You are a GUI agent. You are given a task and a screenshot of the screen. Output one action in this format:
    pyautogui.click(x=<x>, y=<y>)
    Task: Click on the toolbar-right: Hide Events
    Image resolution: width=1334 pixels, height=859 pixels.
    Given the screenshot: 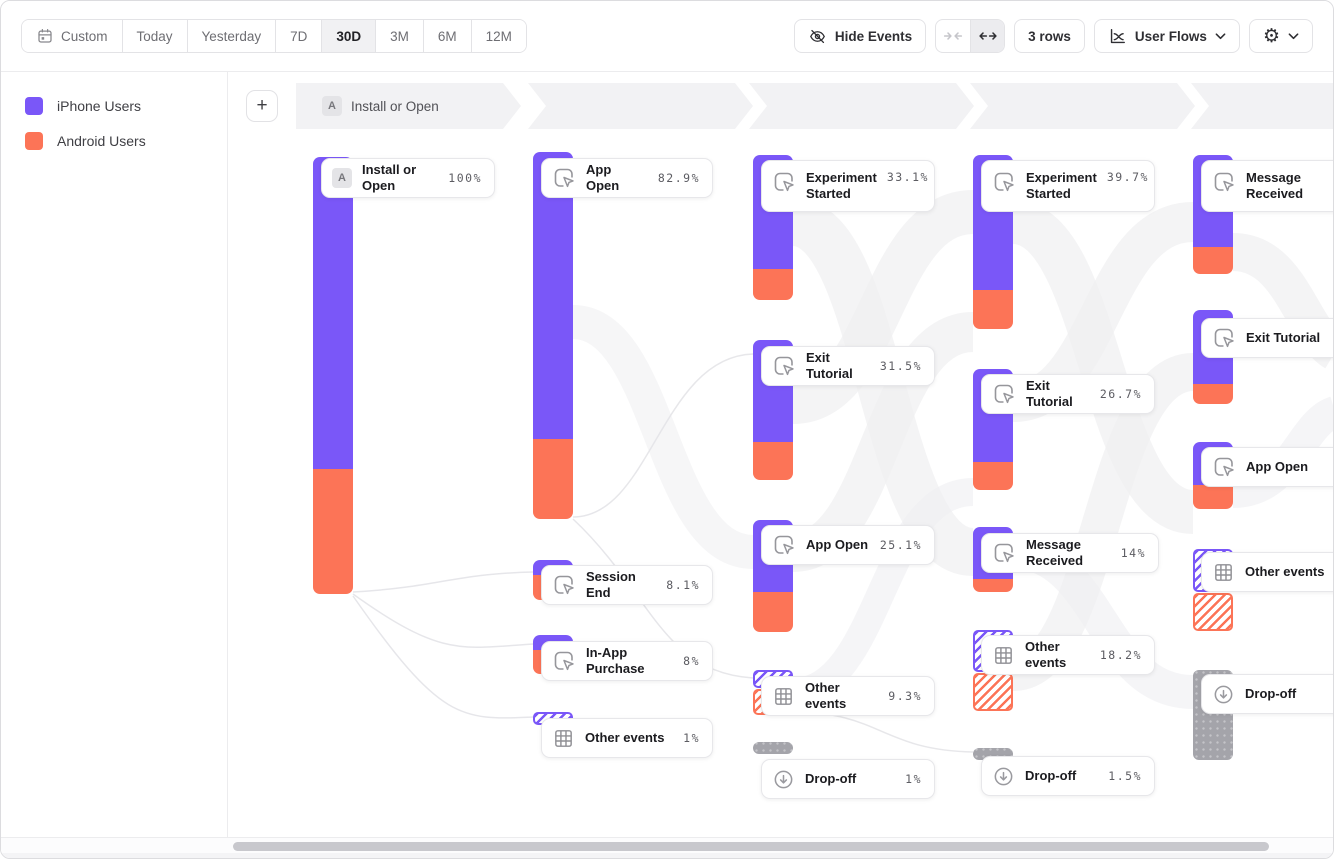 What is the action you would take?
    pyautogui.click(x=1053, y=36)
    